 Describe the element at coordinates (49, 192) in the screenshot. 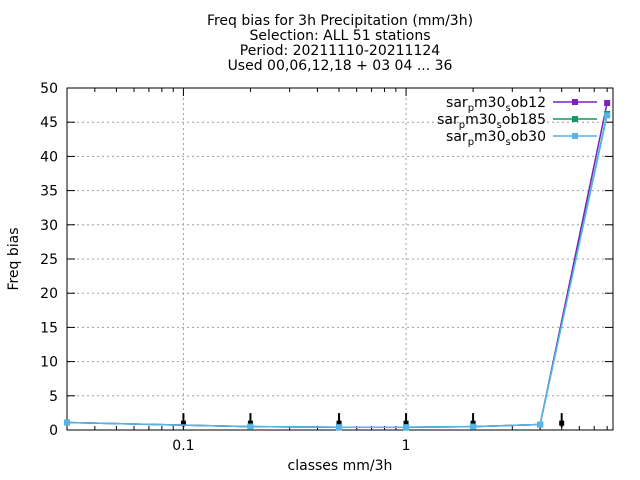

I see `y-tick-label: 35` at that location.